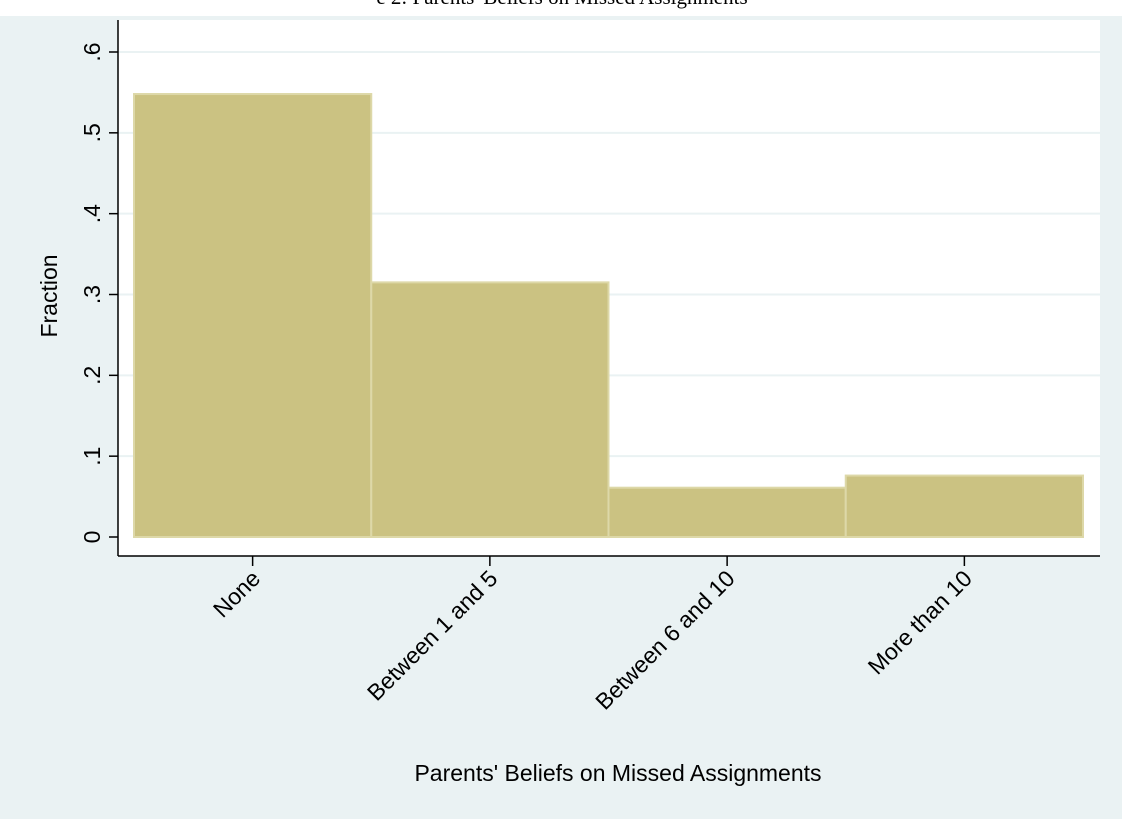 This screenshot has height=819, width=1122. I want to click on y-axis-title: Fraction, so click(49, 295).